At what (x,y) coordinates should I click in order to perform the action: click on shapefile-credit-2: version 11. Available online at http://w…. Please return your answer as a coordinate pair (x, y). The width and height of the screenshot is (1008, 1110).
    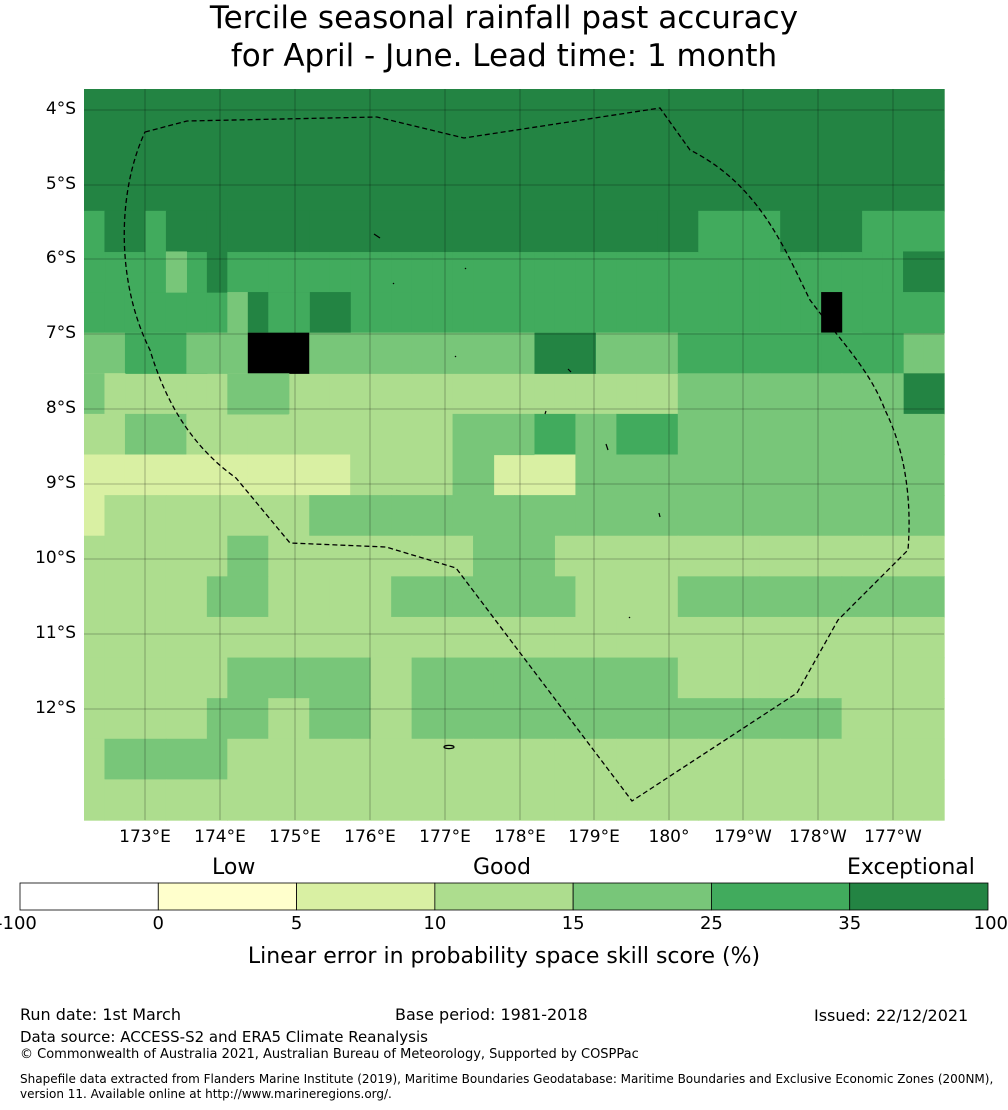
    Looking at the image, I should click on (206, 1094).